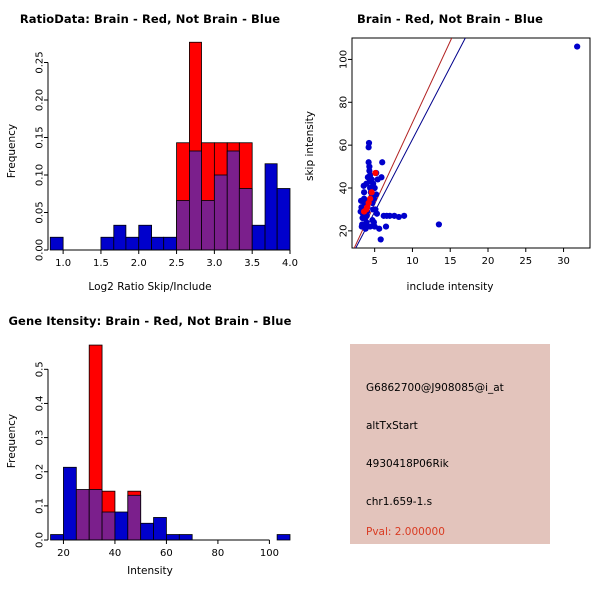 This screenshot has height=600, width=600. I want to click on gene-y-axis-title: Frequency, so click(12, 441).